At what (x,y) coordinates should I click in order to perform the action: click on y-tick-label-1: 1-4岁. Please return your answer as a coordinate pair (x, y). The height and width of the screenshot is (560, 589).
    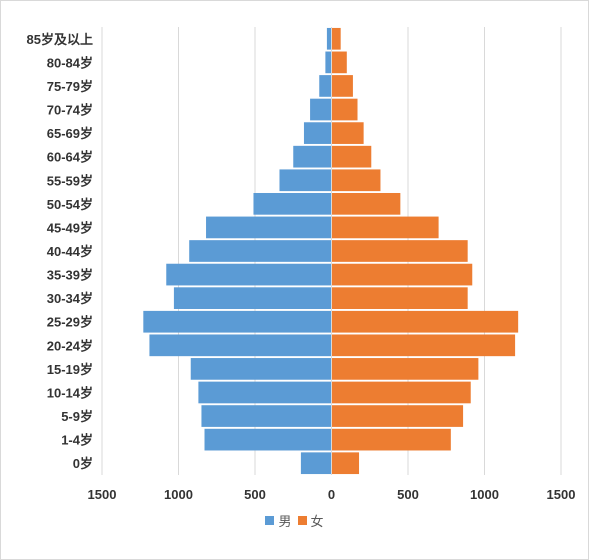
    Looking at the image, I should click on (77, 440).